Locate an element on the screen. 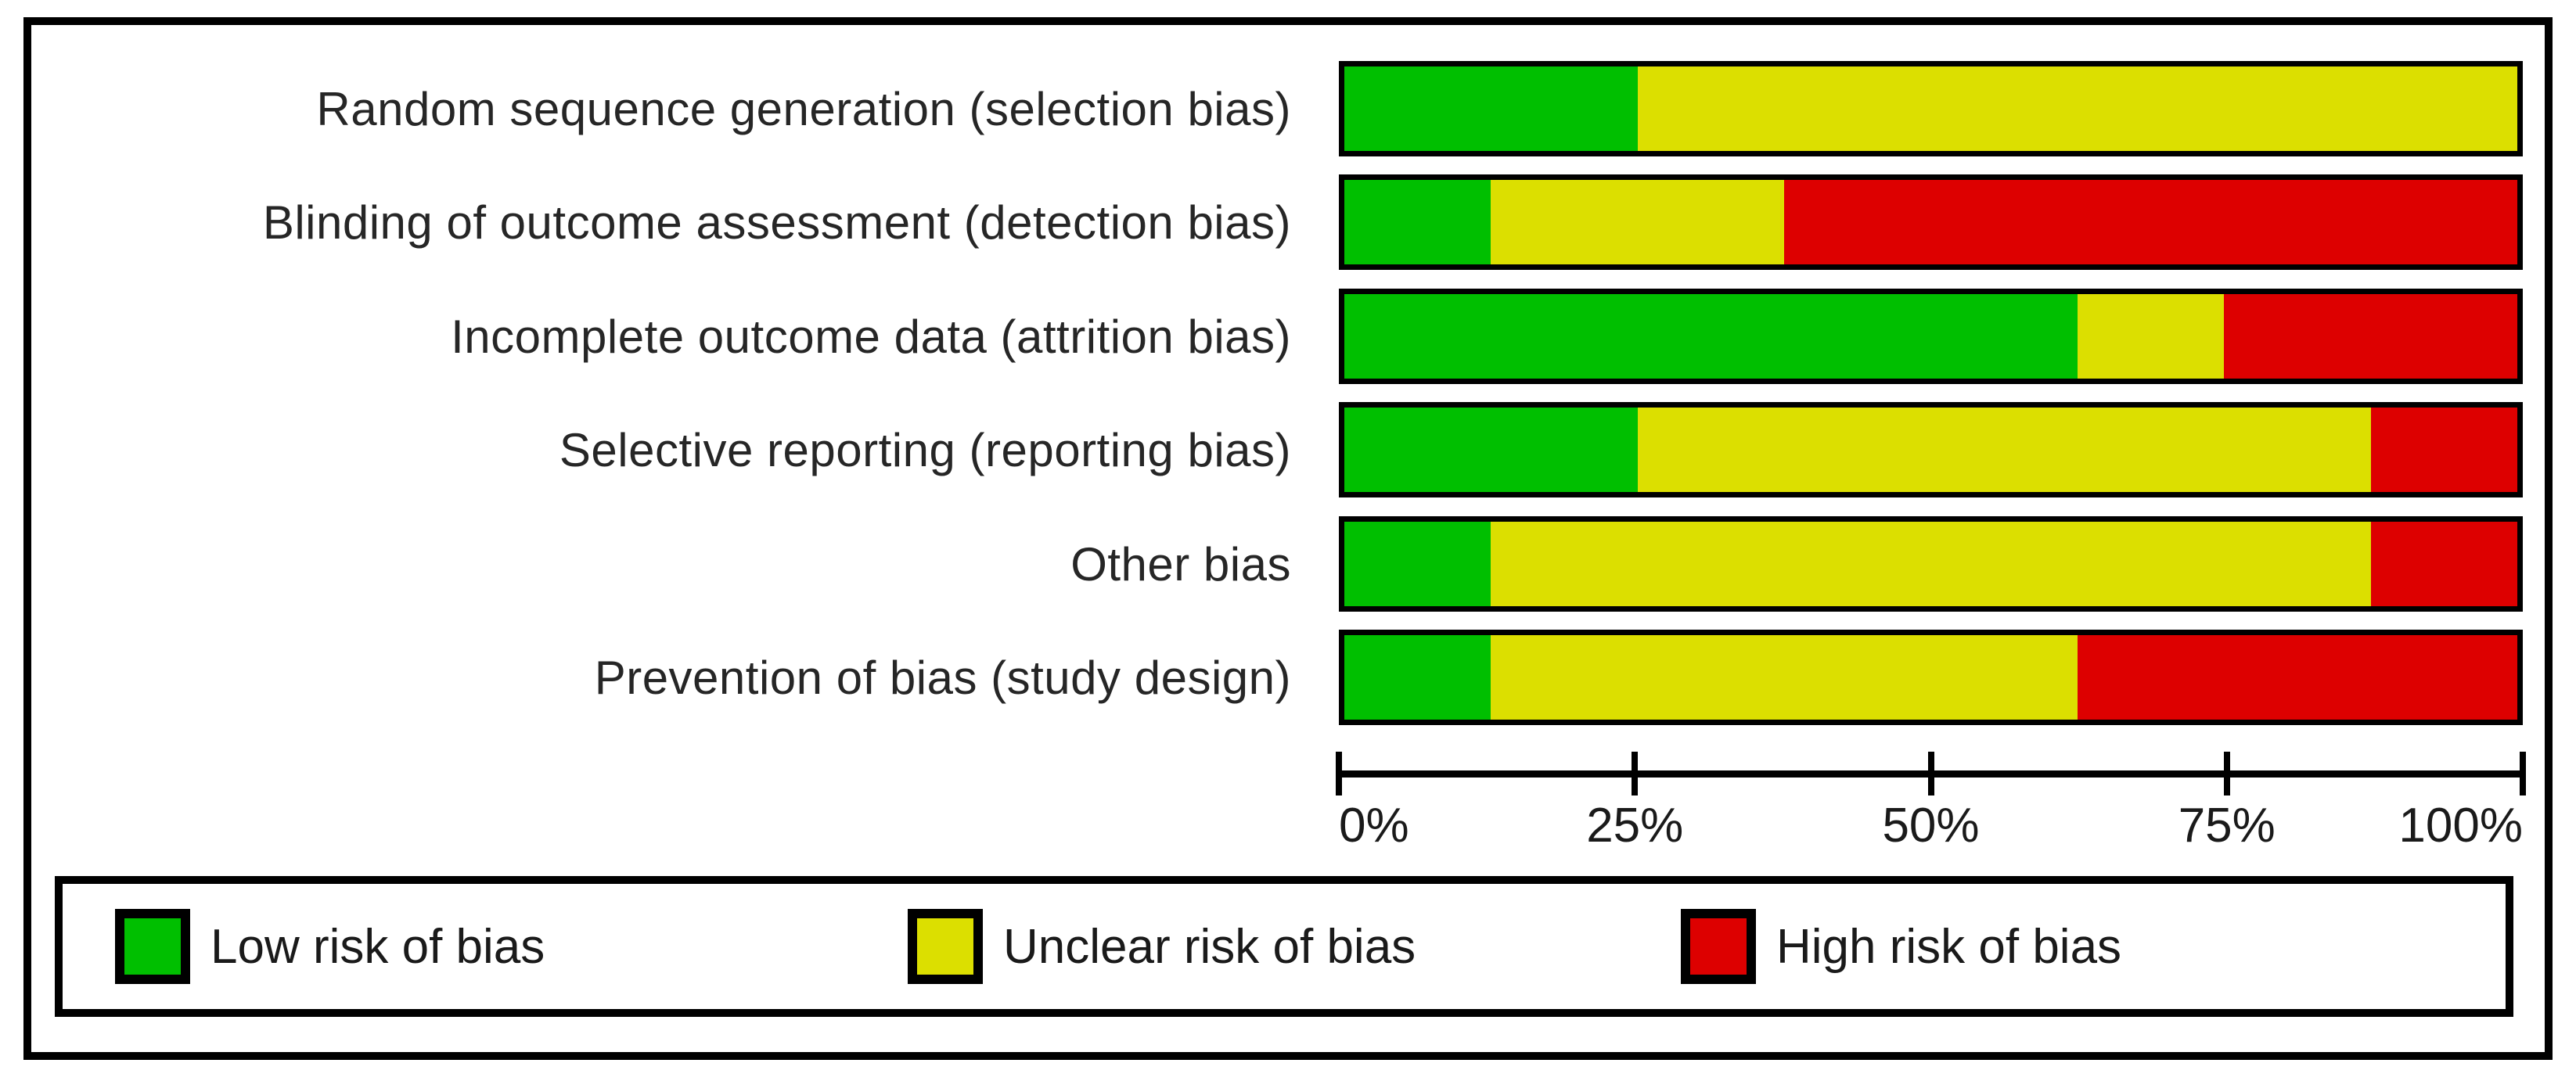 This screenshot has height=1081, width=2576. legend-swatch-unclear is located at coordinates (946, 947).